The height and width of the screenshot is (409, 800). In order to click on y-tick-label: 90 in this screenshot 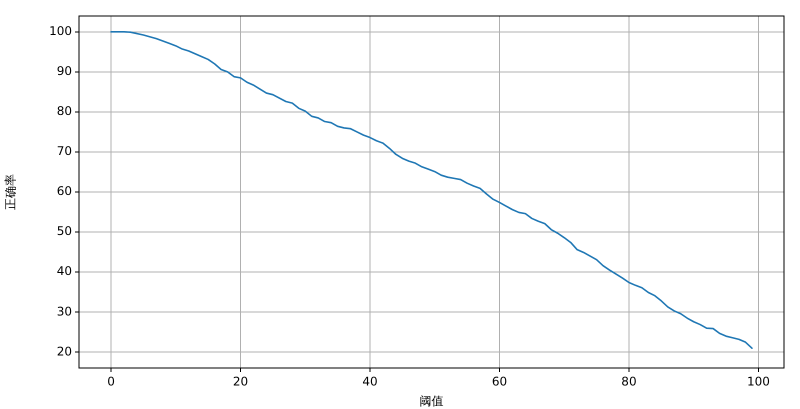, I will do `click(64, 71)`.